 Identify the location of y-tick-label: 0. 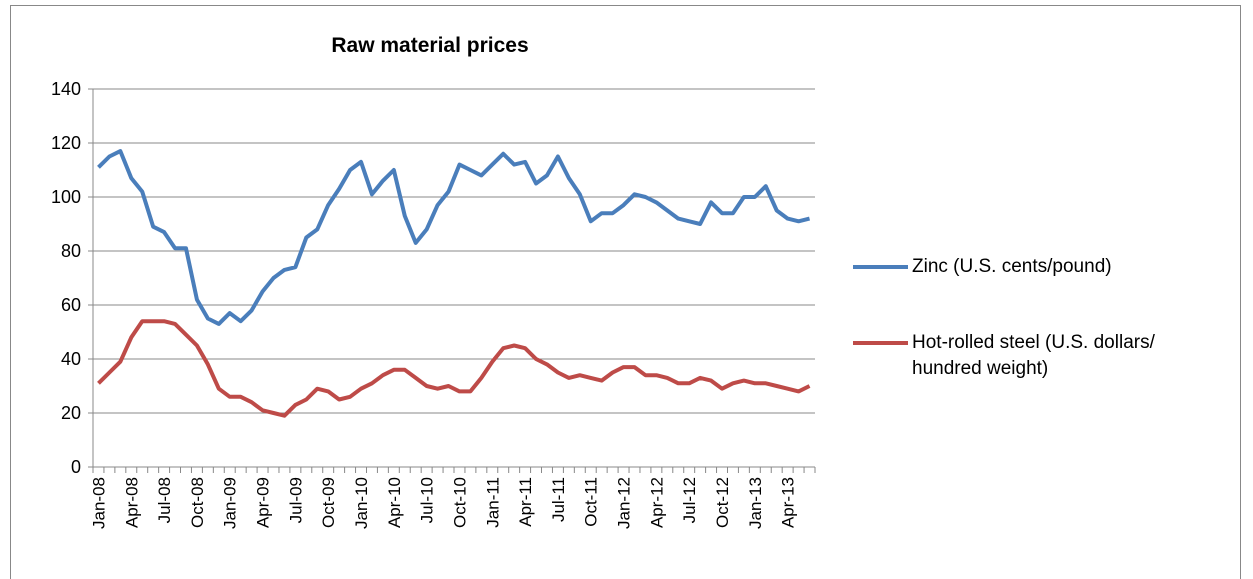
(76, 467).